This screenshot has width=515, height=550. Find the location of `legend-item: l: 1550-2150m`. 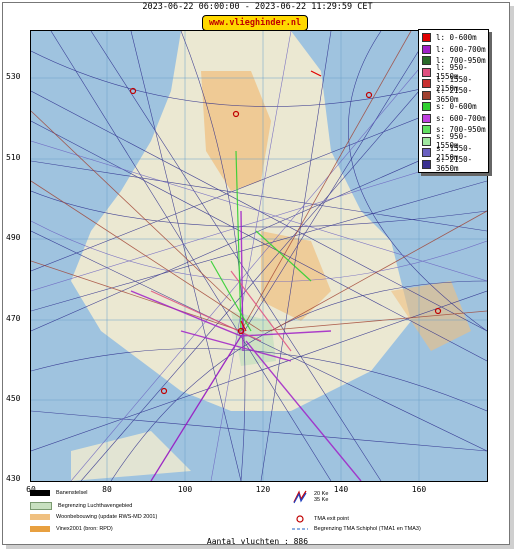

legend-item: l: 1550-2150m is located at coordinates (453, 83).